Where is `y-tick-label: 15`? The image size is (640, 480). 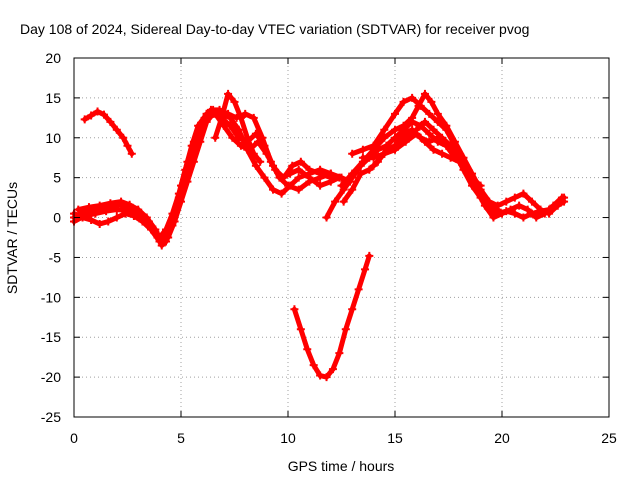
y-tick-label: 15 is located at coordinates (53, 98).